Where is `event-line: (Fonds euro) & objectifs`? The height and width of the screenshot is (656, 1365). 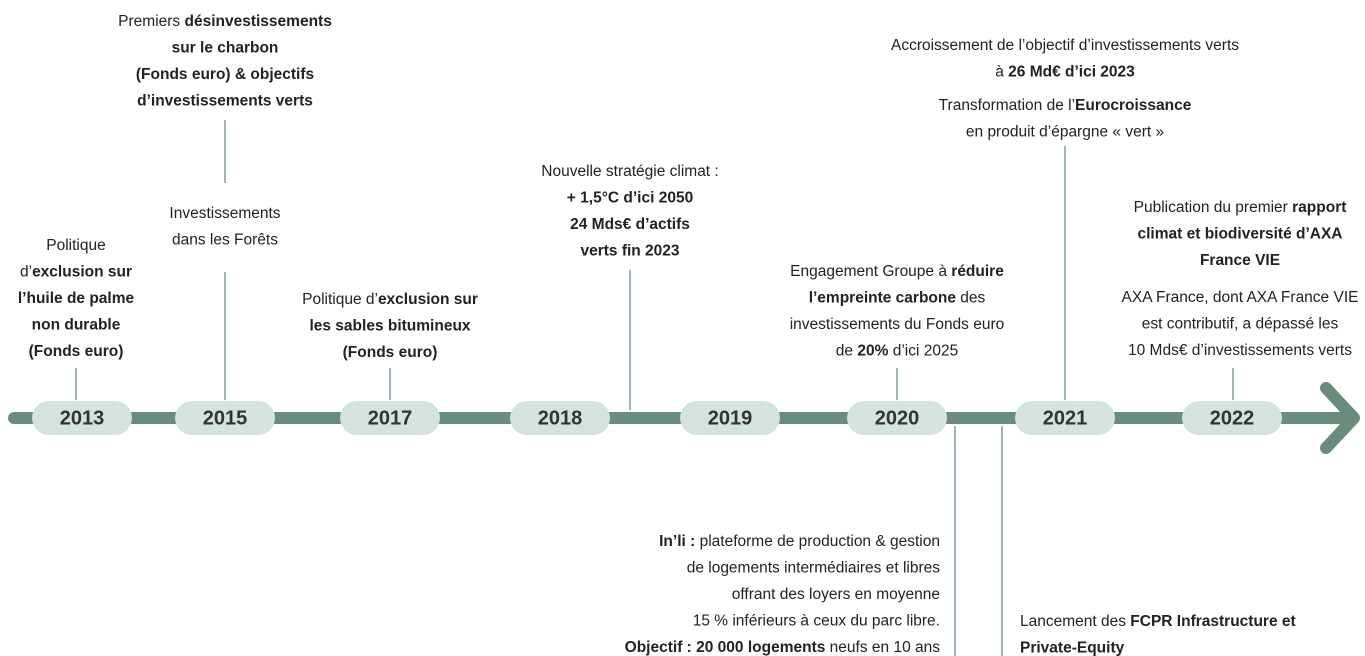 event-line: (Fonds euro) & objectifs is located at coordinates (225, 74).